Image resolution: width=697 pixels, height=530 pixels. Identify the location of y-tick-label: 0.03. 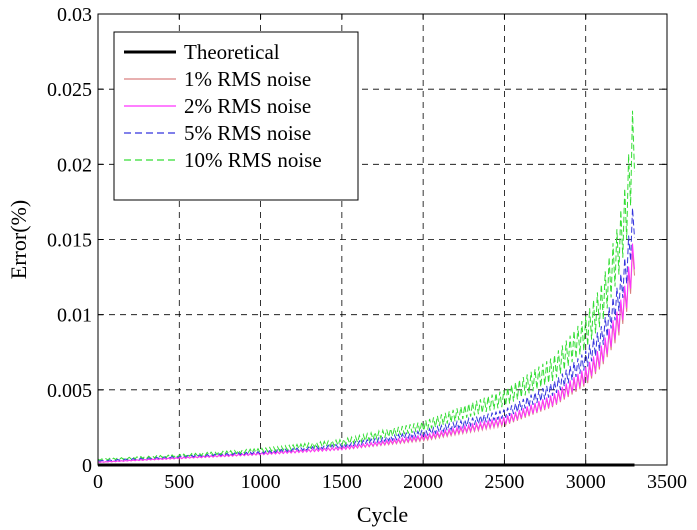
(74, 15).